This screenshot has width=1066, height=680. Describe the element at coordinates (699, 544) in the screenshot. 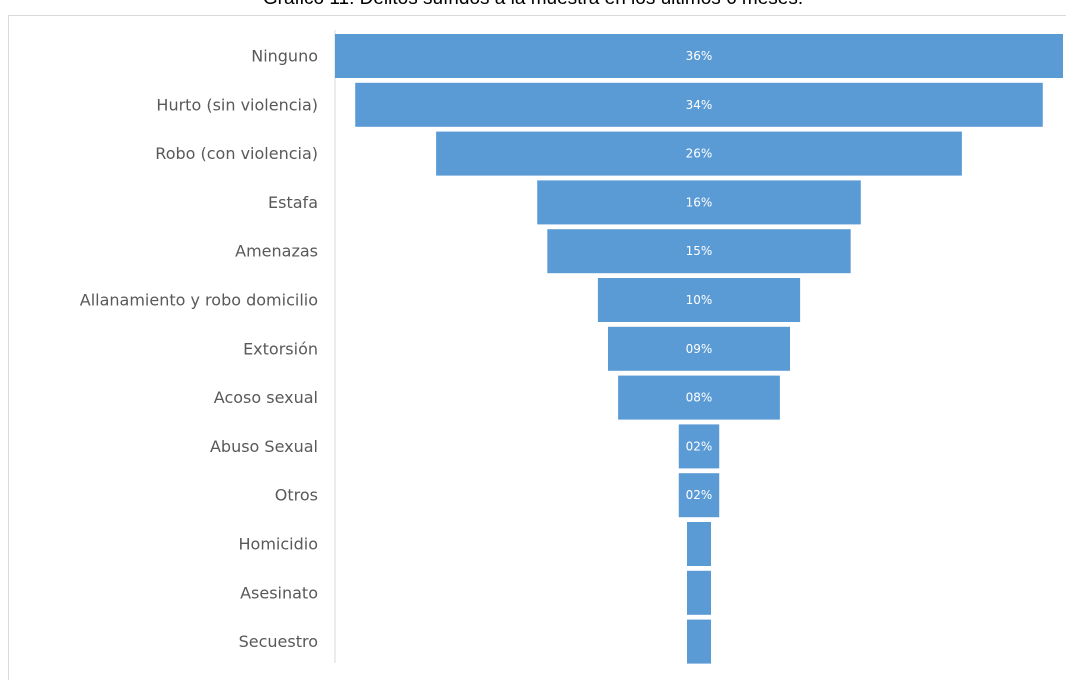

I see `bar-homicidio` at that location.